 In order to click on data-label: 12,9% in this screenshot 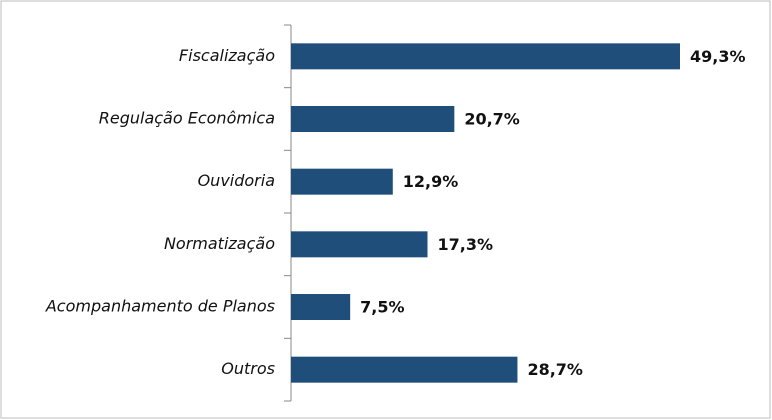, I will do `click(431, 181)`.